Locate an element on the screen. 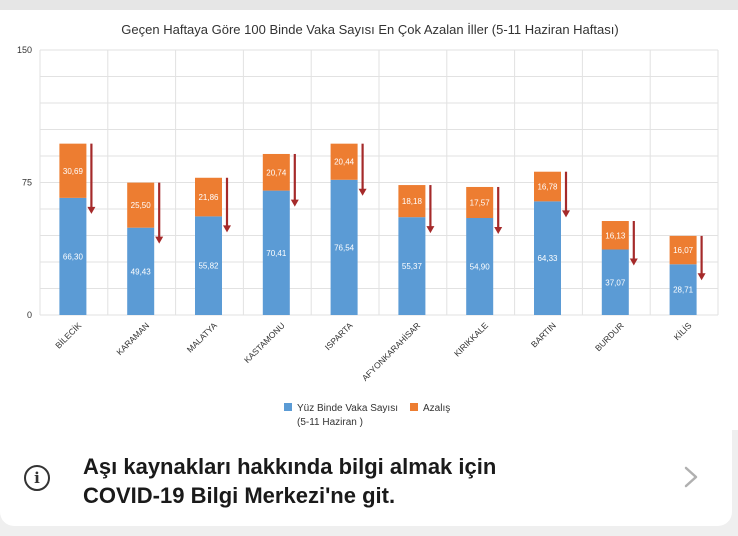  data-label-azalis: 17,57 is located at coordinates (480, 202).